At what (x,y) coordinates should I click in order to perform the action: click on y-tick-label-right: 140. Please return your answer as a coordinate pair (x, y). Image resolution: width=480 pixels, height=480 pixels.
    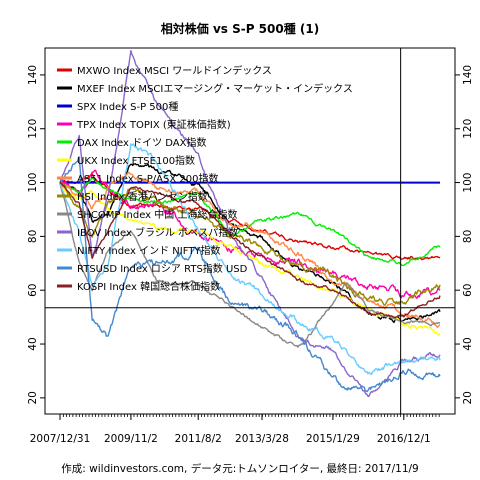
    Looking at the image, I should click on (468, 75).